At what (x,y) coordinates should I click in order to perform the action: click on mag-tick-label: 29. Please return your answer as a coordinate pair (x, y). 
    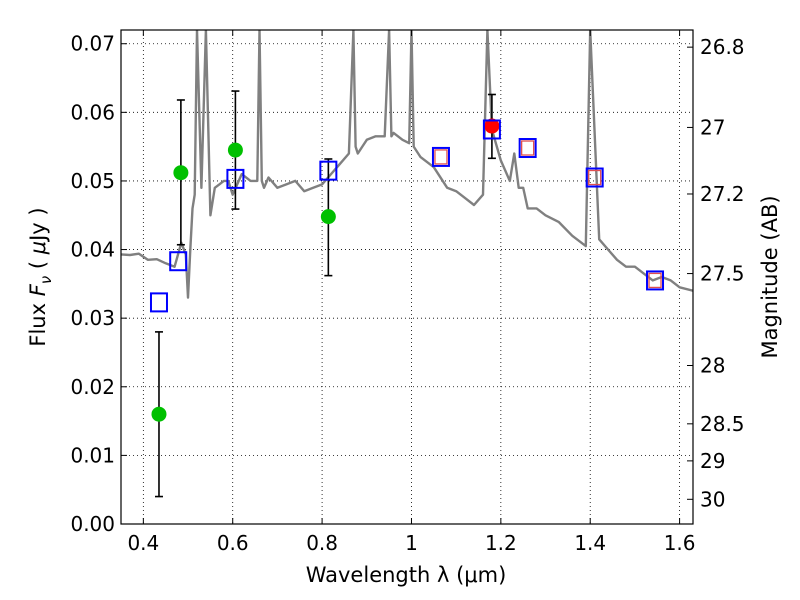
    Looking at the image, I should click on (712, 461).